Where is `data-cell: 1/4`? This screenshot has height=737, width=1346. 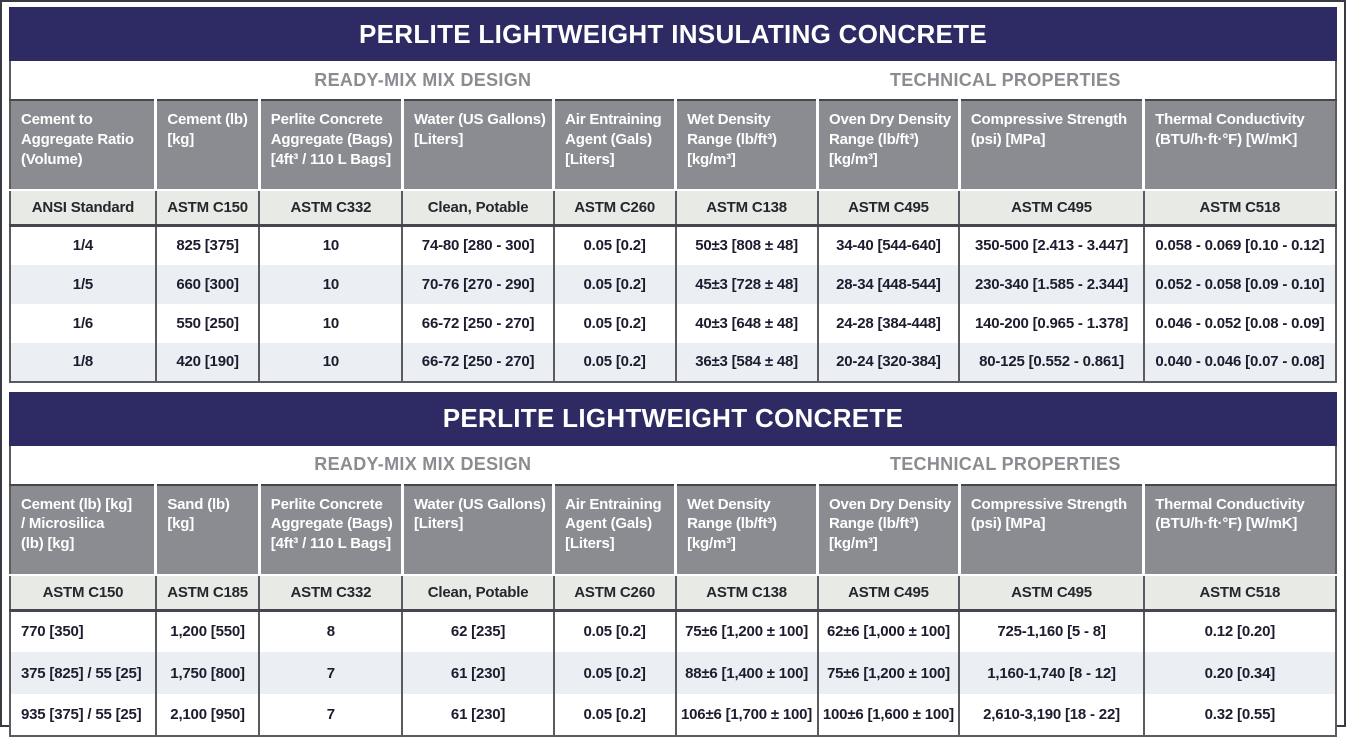 data-cell: 1/4 is located at coordinates (83, 245).